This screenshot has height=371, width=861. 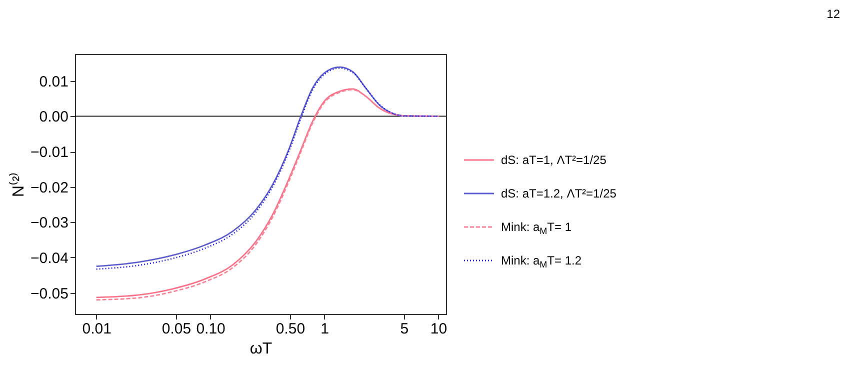 I want to click on y-tick-label: −0.05, so click(x=49, y=293).